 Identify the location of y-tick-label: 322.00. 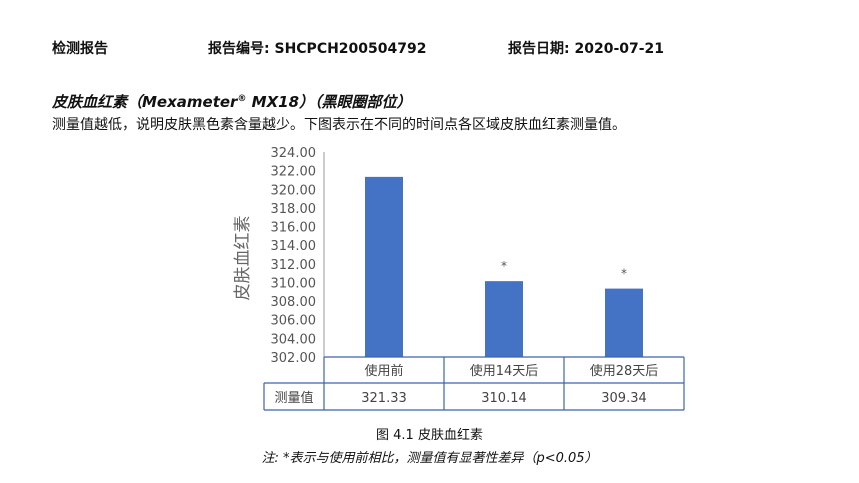
(294, 172).